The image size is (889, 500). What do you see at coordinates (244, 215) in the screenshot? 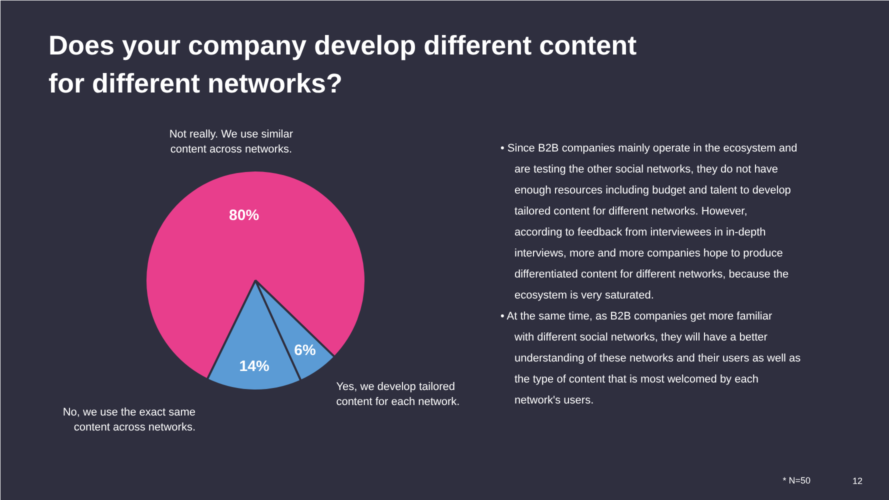
I see `data-label: 80%` at bounding box center [244, 215].